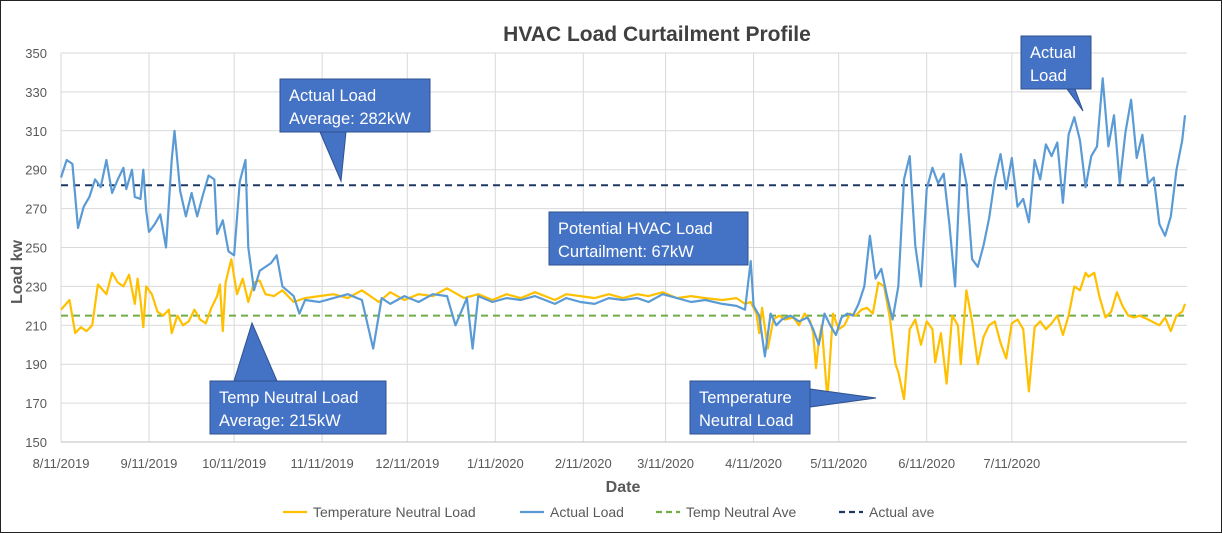 This screenshot has width=1222, height=533. What do you see at coordinates (623, 487) in the screenshot?
I see `x-axis-label: Date` at bounding box center [623, 487].